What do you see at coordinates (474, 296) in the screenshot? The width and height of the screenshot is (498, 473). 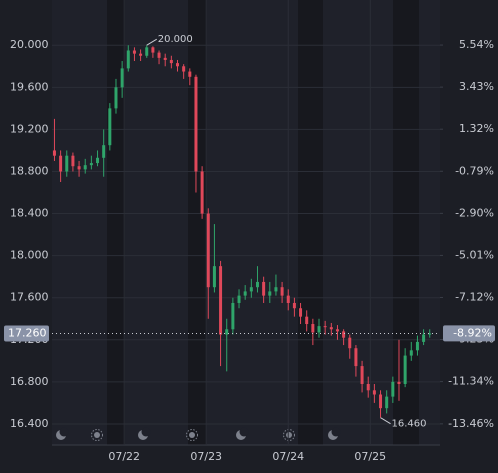 I see `y2-tick-label: -7.12%` at bounding box center [474, 296].